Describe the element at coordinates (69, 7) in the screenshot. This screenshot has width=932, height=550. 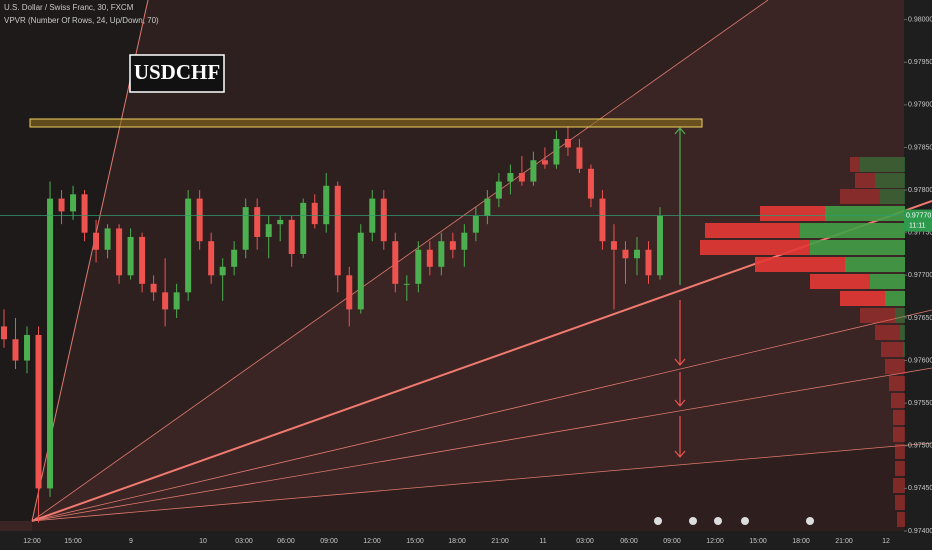
I see `symbol-header: U.S. Dollar / Swiss Franc, 30, FXCM` at that location.